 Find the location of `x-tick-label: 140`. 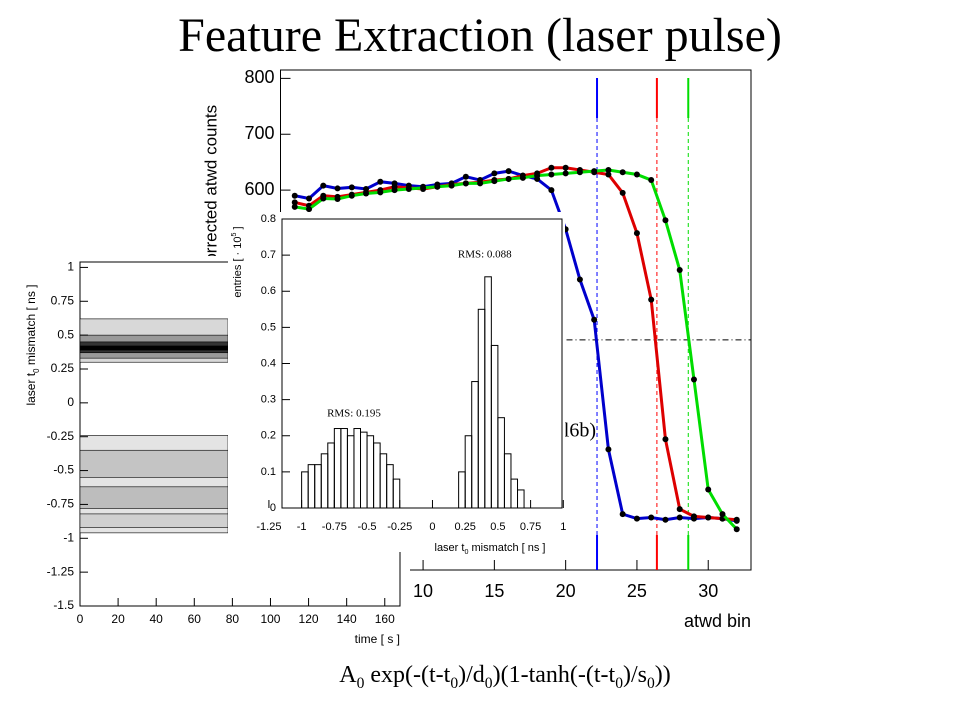

x-tick-label: 140 is located at coordinates (347, 619).